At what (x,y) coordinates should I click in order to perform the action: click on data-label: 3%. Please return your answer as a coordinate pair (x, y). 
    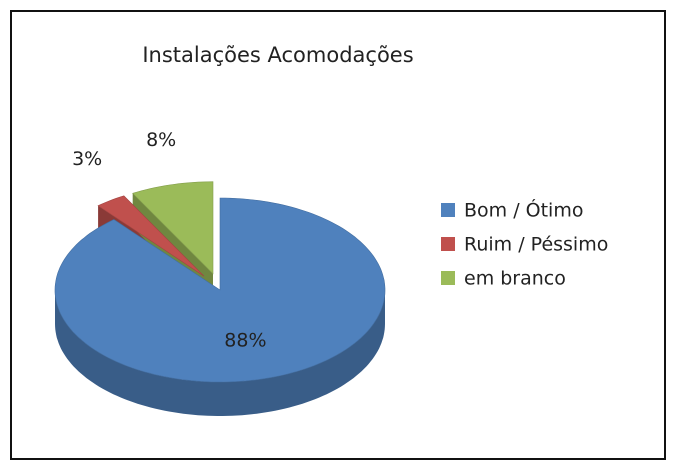
    Looking at the image, I should click on (87, 159).